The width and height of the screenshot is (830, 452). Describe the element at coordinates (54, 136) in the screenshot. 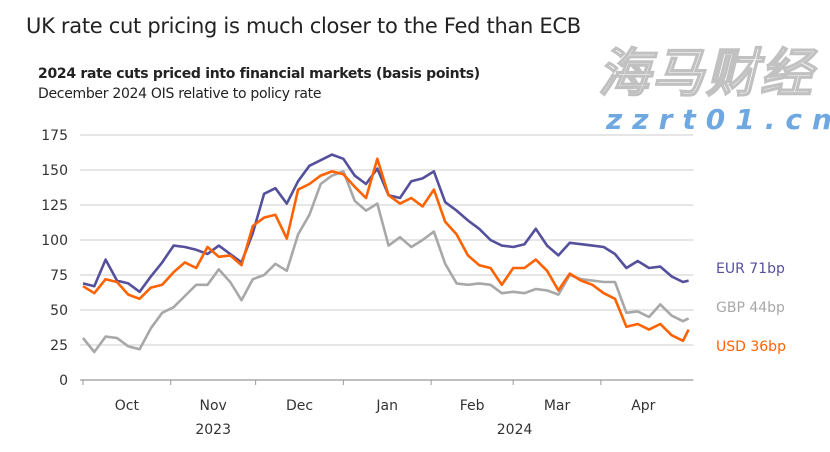

I see `y-tick-label: 175` at that location.